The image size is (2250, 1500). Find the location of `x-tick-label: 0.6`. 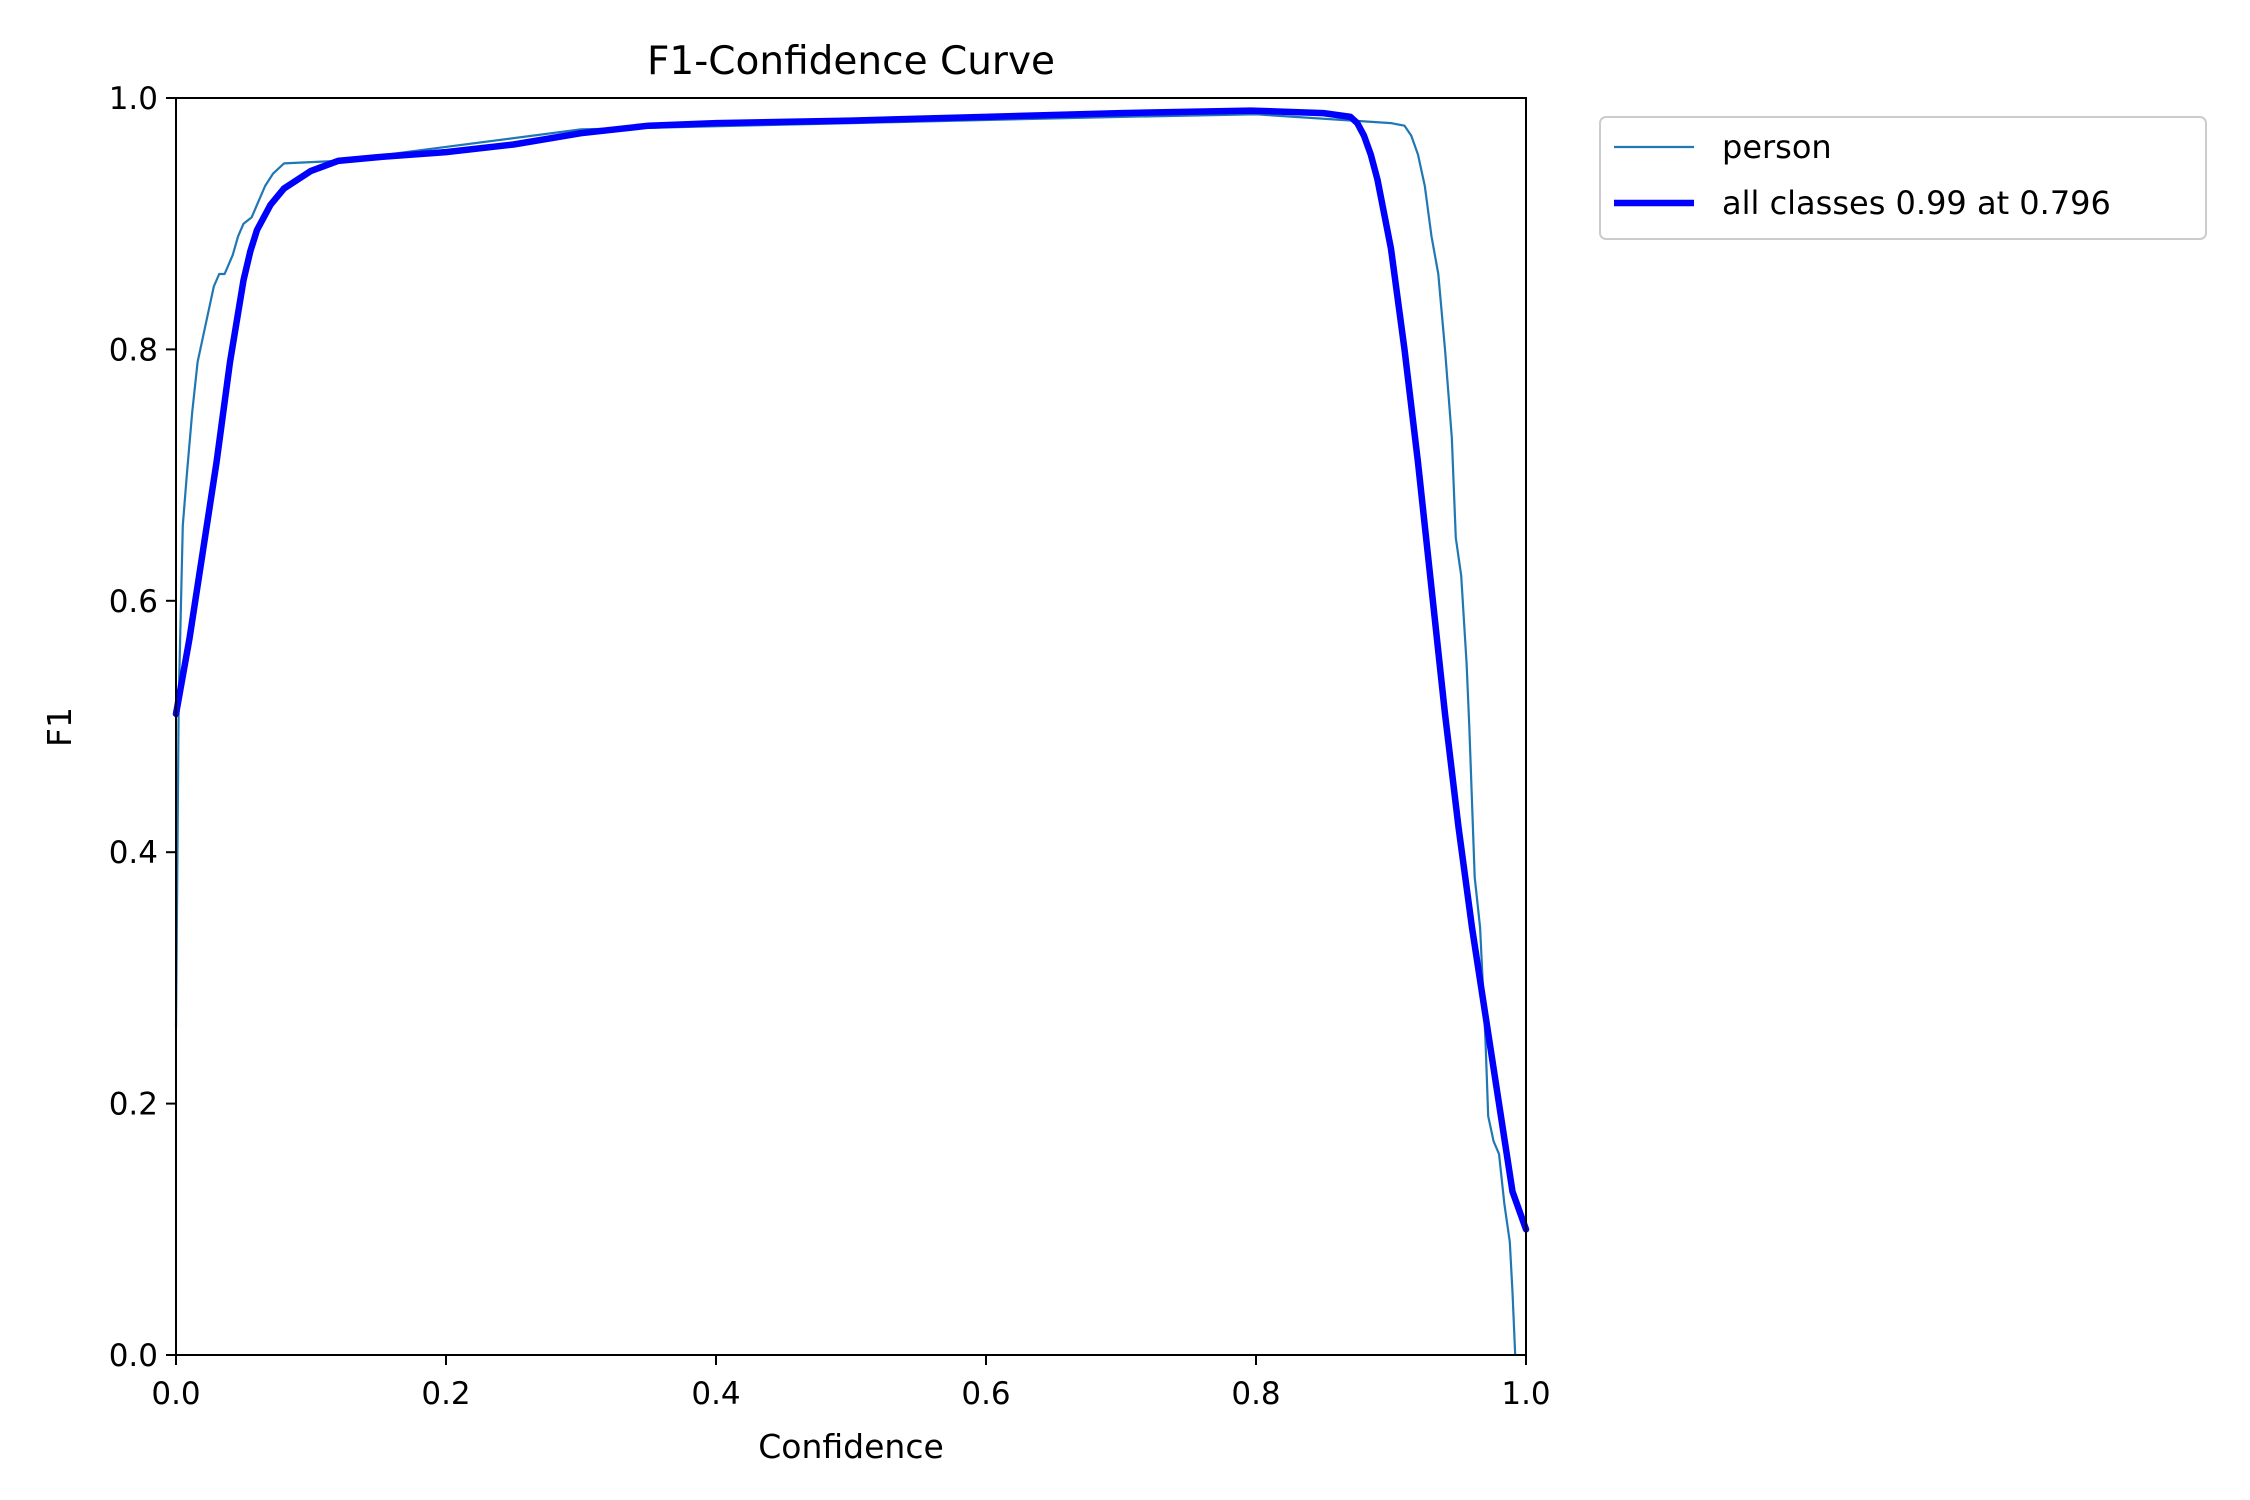

x-tick-label: 0.6 is located at coordinates (985, 1394).